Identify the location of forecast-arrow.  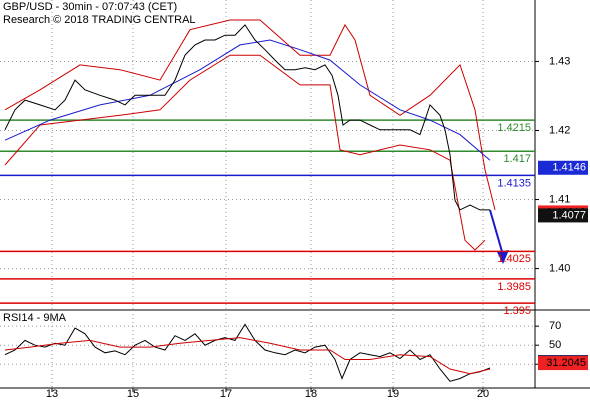
(496, 232).